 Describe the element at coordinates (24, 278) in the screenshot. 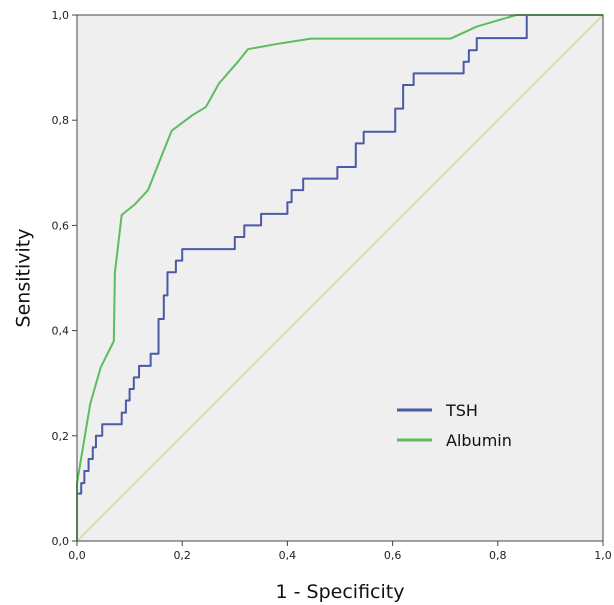

I see `y-axis-title: Sensitivity` at that location.